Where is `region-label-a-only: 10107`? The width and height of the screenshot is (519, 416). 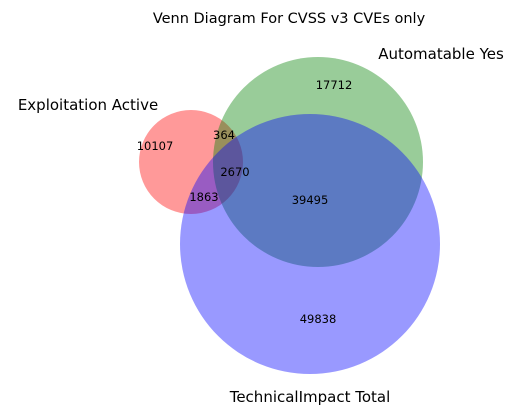
region-label-a-only: 10107 is located at coordinates (155, 146).